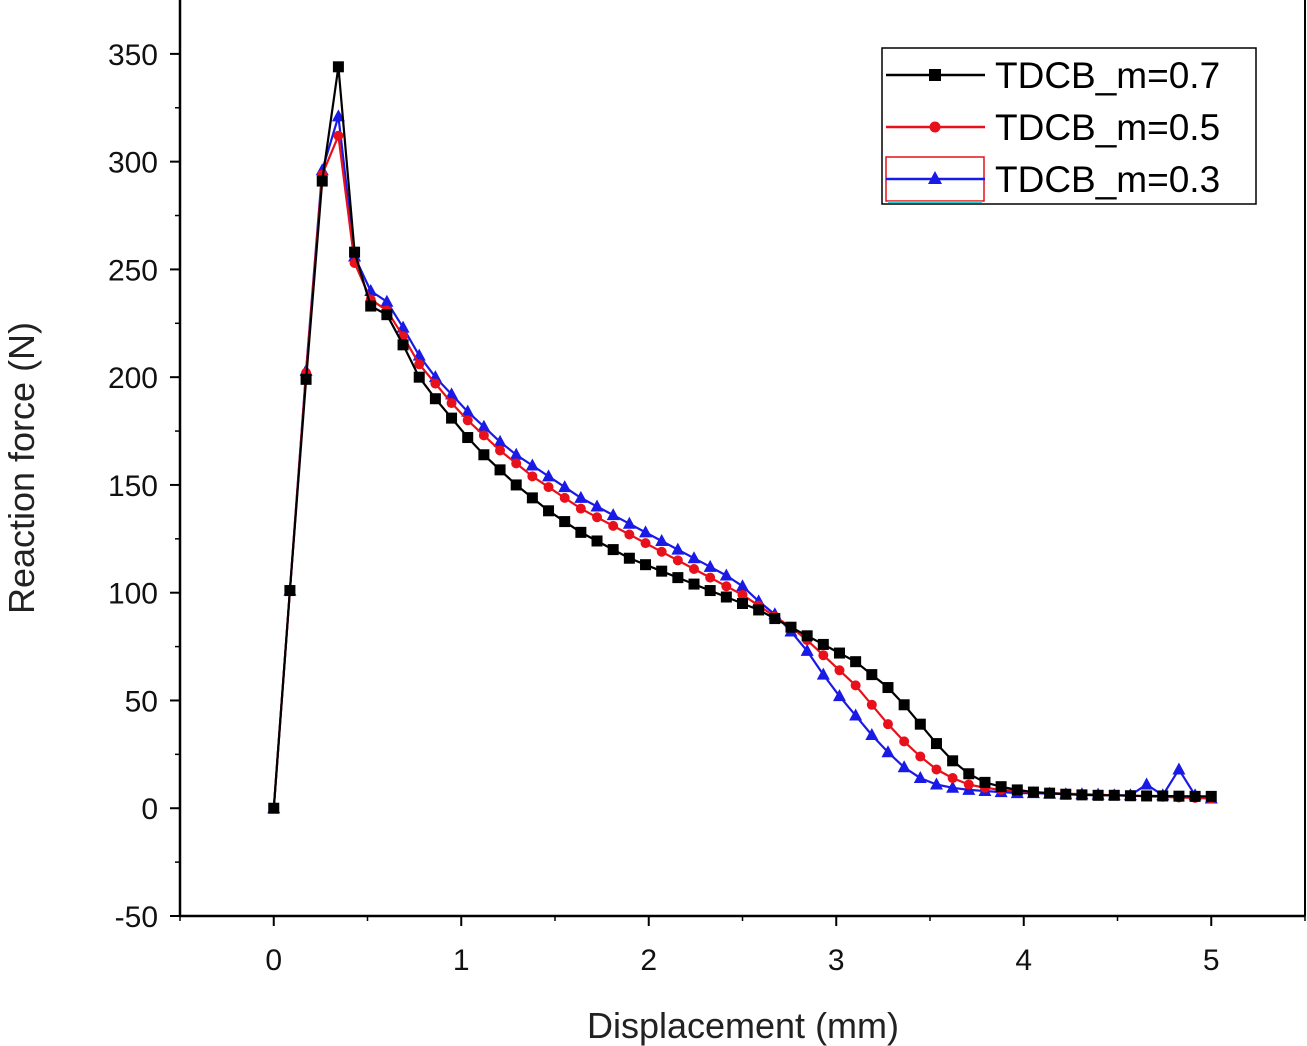  What do you see at coordinates (1023, 960) in the screenshot?
I see `x-tick-label: 4` at bounding box center [1023, 960].